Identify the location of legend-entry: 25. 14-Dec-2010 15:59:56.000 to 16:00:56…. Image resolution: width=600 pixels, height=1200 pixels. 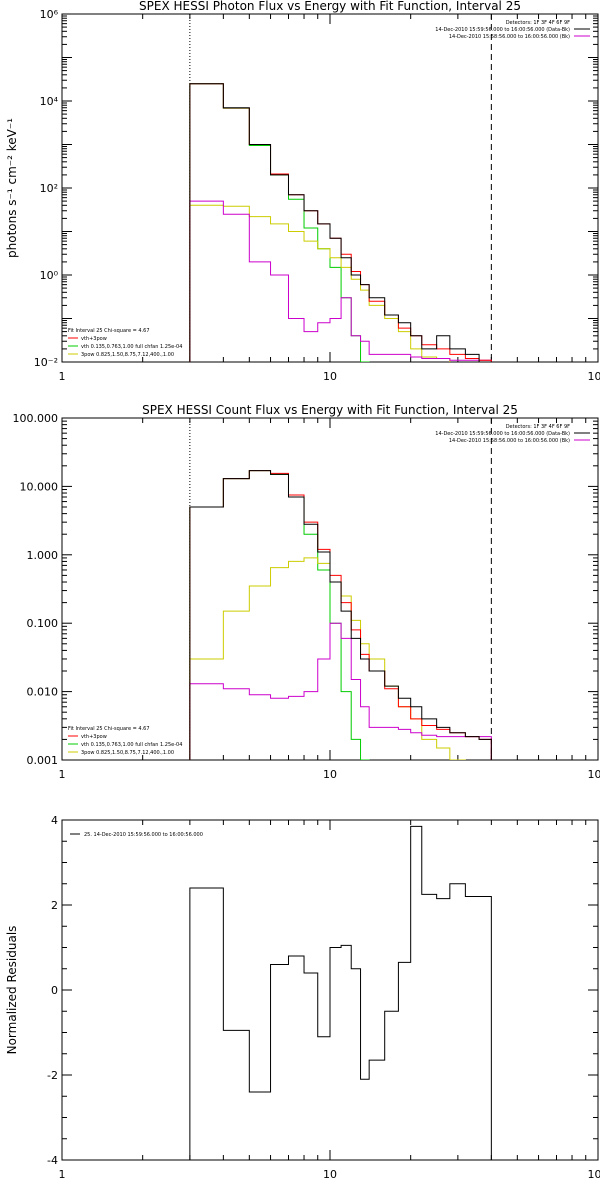
(143, 835).